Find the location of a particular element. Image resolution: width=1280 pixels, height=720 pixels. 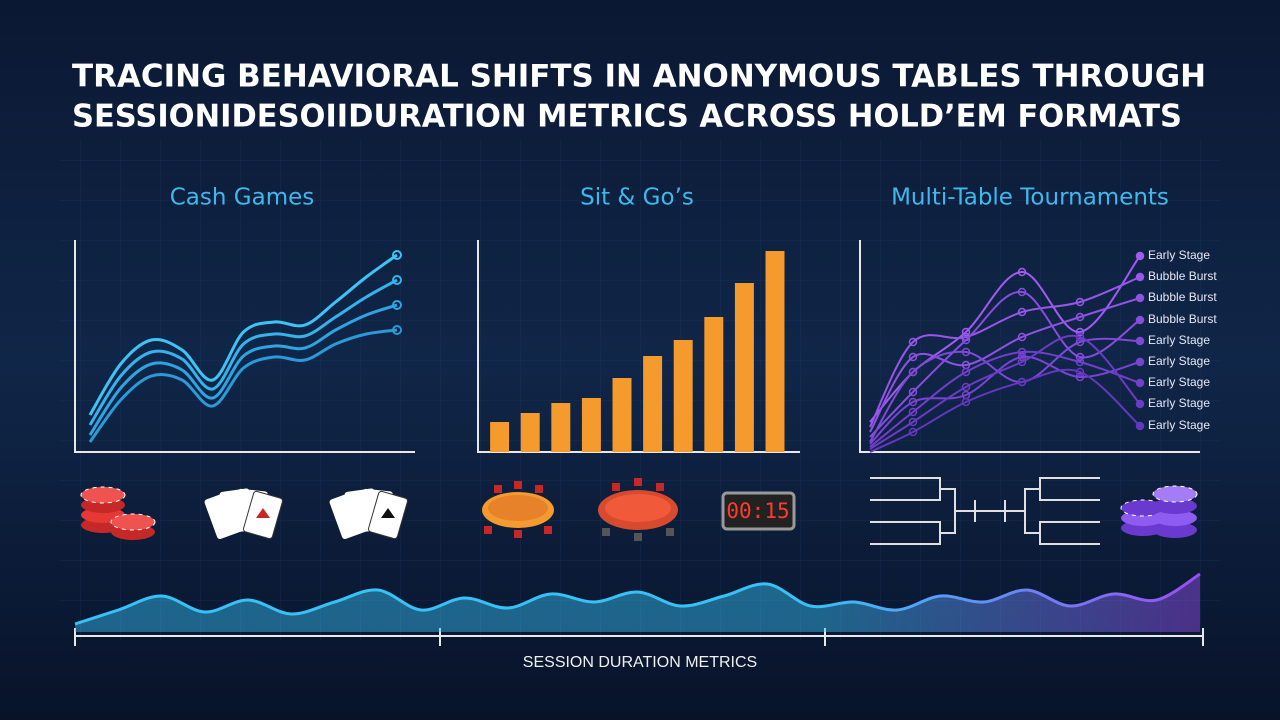

area-fill is located at coordinates (637, 603).